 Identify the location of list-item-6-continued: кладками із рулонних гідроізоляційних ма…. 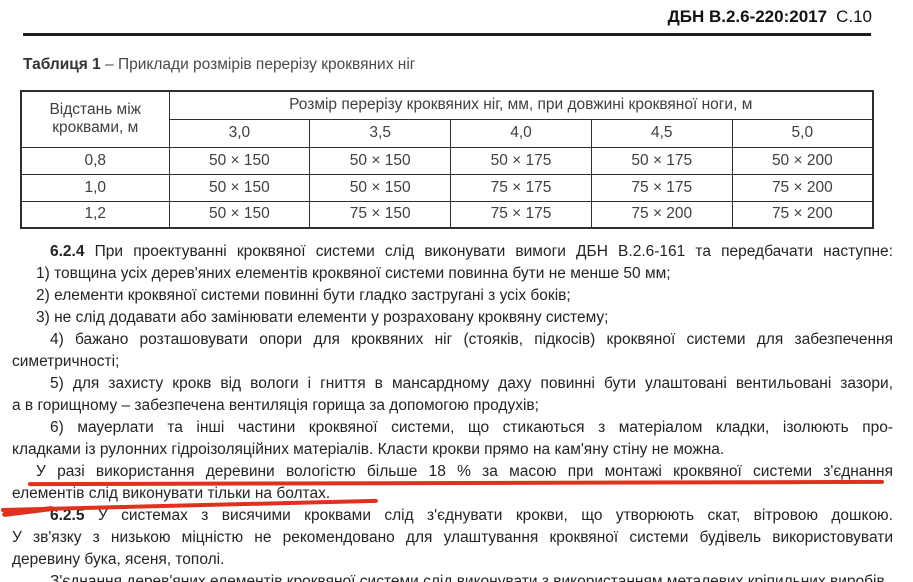
(368, 449).